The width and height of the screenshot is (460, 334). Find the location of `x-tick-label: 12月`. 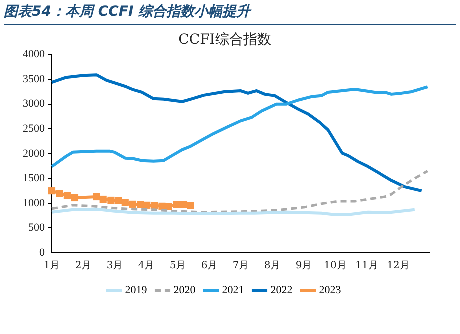

x-tick-label: 12月 is located at coordinates (398, 266).